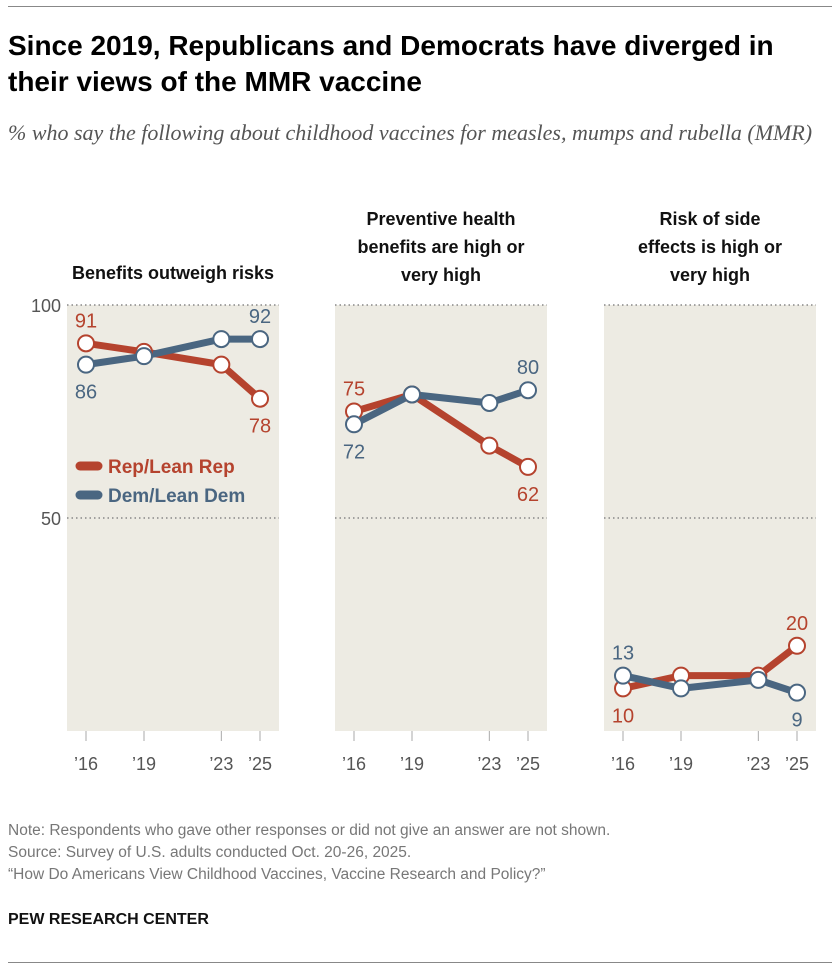 The width and height of the screenshot is (840, 970). What do you see at coordinates (46, 306) in the screenshot?
I see `y-tick-label: 100` at bounding box center [46, 306].